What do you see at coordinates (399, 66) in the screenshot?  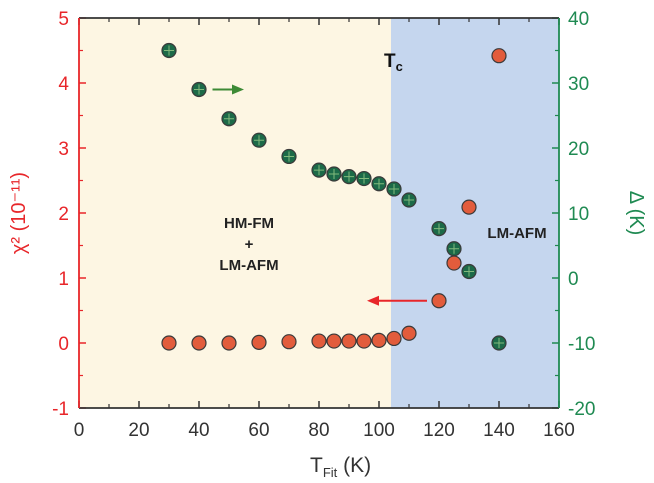 I see `tc-label-sub: c` at bounding box center [399, 66].